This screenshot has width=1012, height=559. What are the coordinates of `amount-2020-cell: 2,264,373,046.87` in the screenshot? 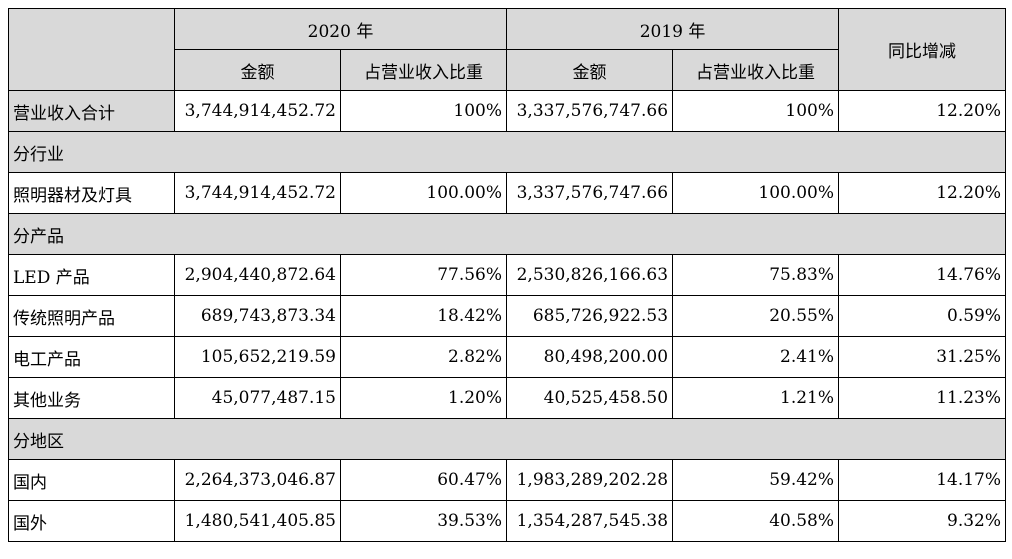 It's located at (257, 480).